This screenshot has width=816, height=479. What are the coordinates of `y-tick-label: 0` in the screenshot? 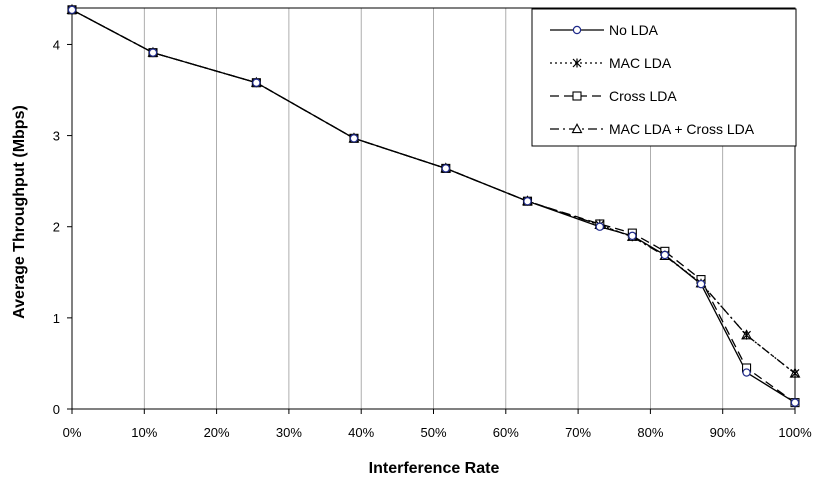 It's located at (56, 409).